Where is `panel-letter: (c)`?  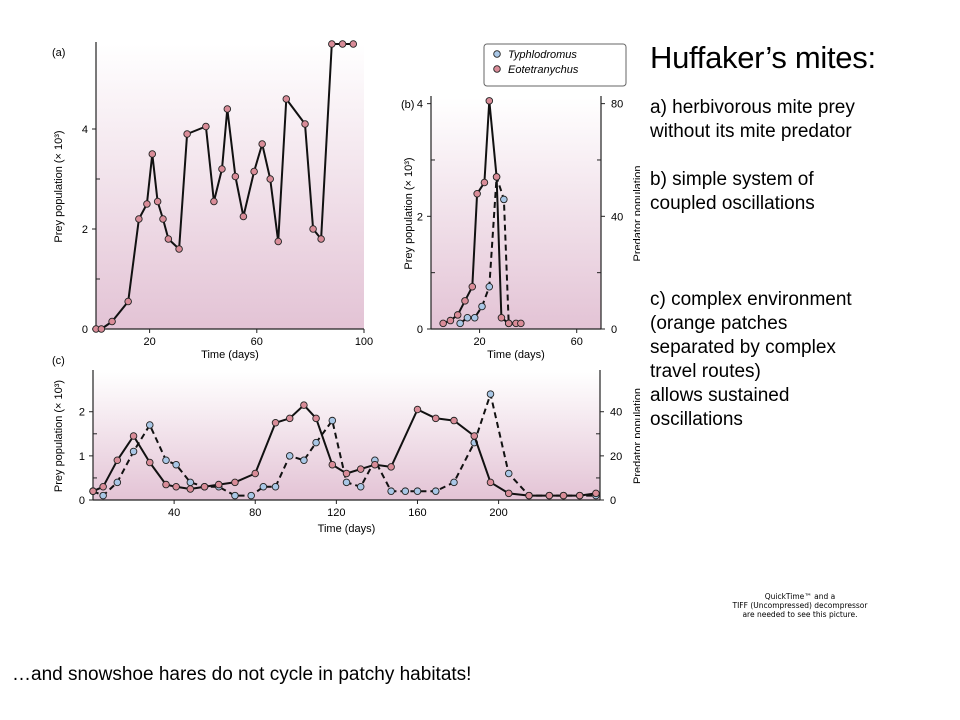 panel-letter: (c) is located at coordinates (58, 361).